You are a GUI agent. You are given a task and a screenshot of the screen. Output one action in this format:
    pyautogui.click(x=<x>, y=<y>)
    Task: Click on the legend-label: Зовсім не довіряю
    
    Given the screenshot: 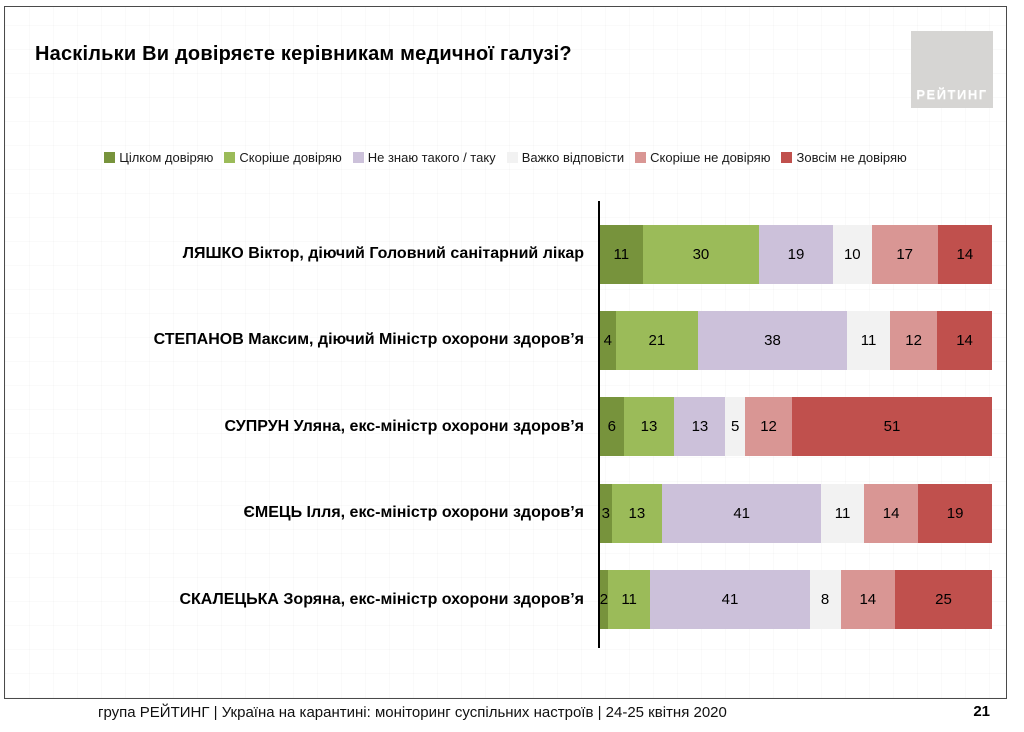 What is the action you would take?
    pyautogui.click(x=851, y=157)
    